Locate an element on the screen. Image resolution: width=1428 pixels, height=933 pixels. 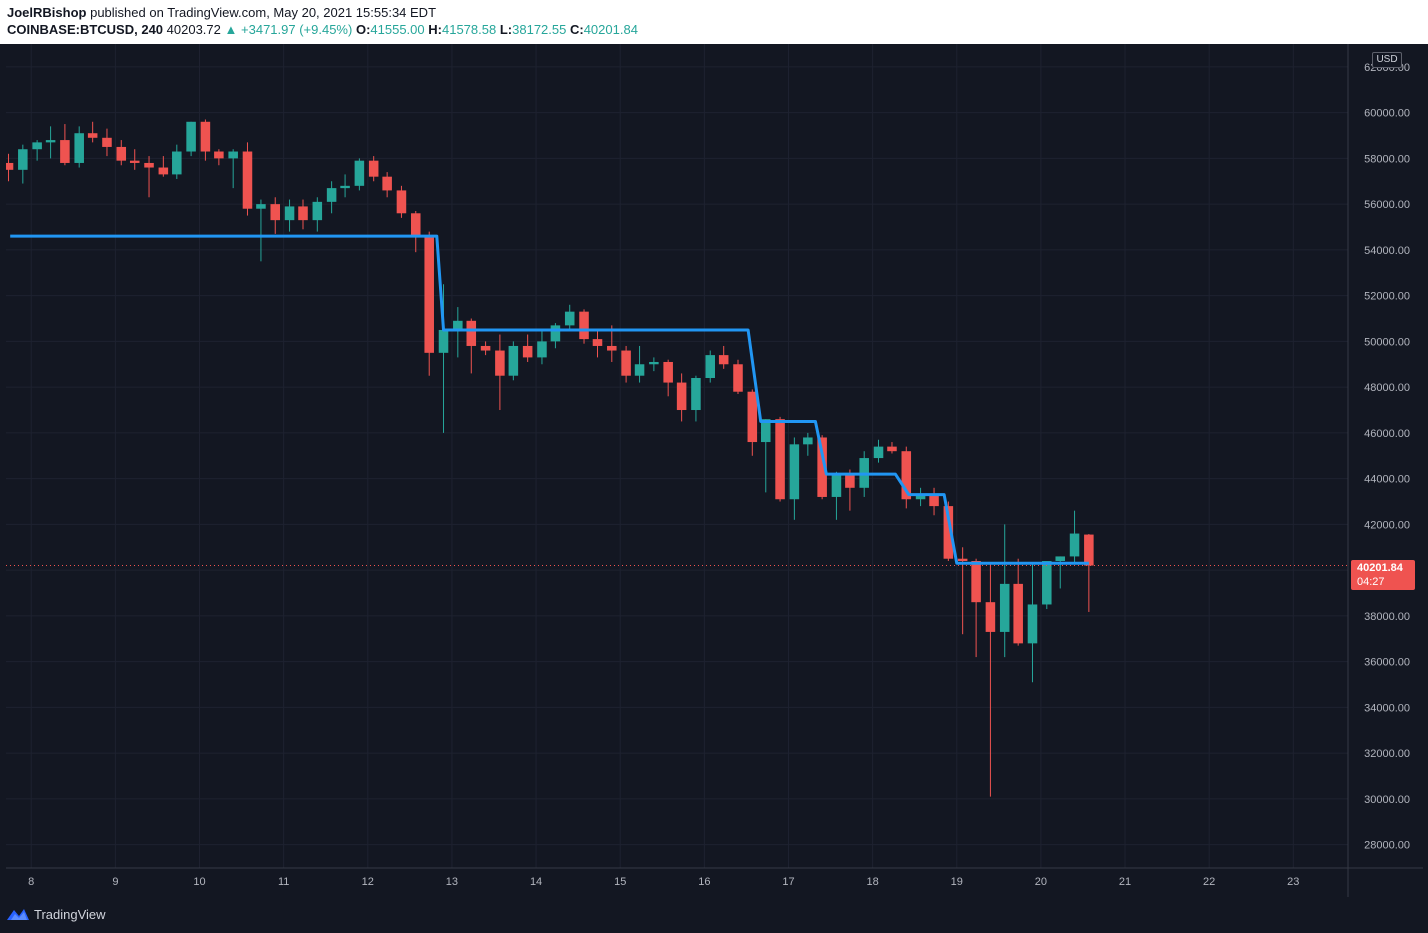
x-tick-label: 17 is located at coordinates (788, 882).